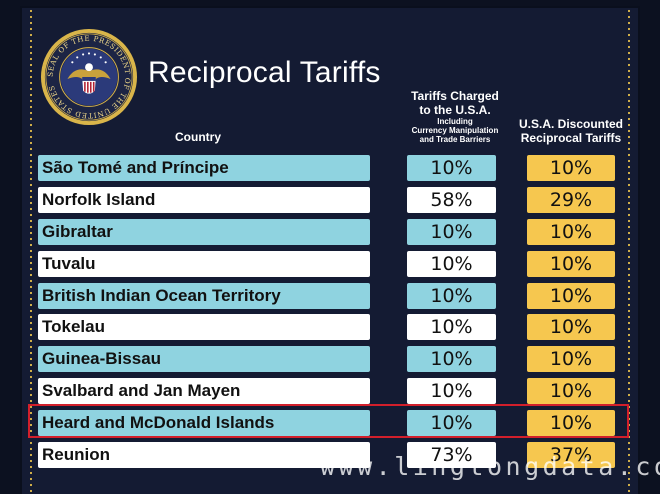 Image resolution: width=660 pixels, height=494 pixels. I want to click on page-title: Reciprocal Tariffs, so click(264, 72).